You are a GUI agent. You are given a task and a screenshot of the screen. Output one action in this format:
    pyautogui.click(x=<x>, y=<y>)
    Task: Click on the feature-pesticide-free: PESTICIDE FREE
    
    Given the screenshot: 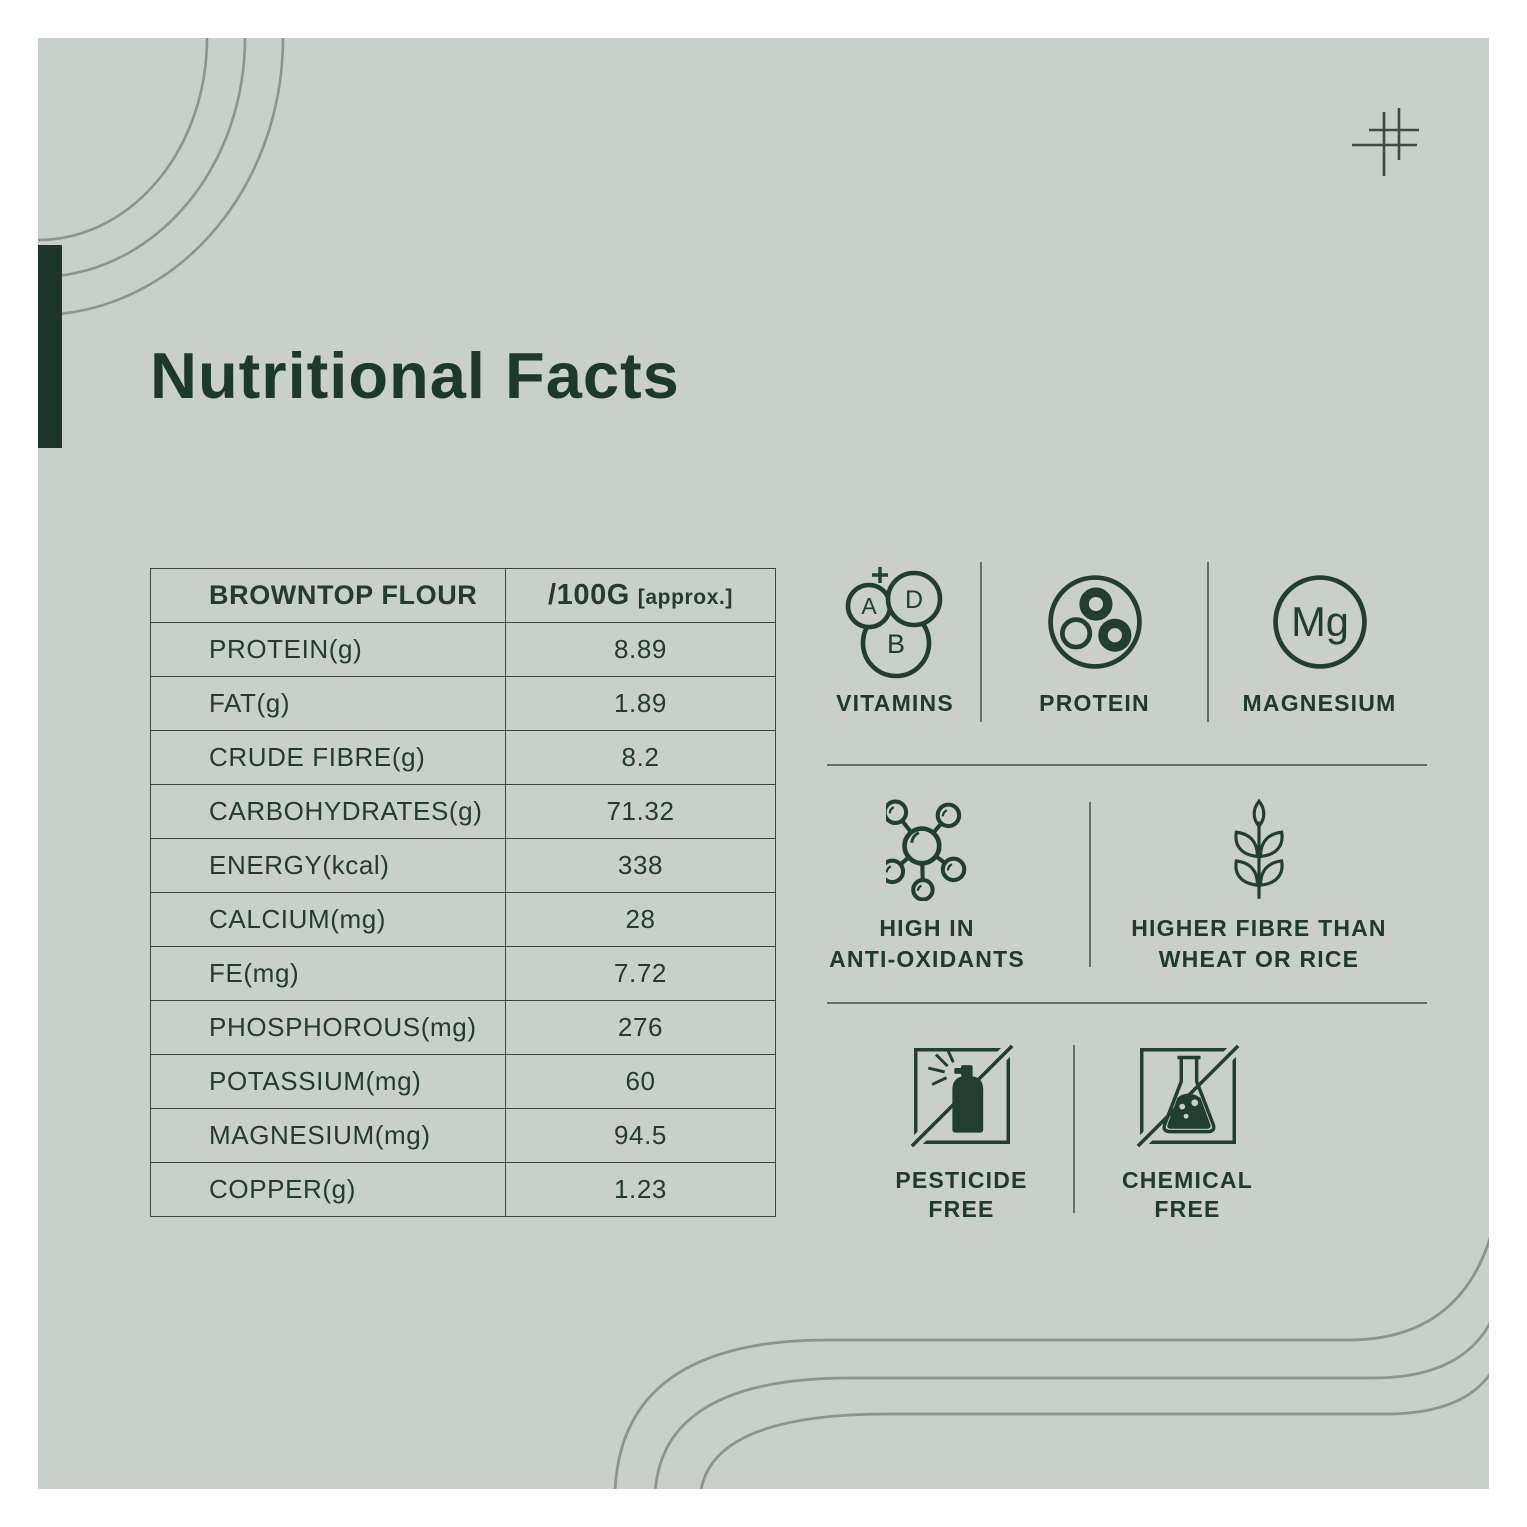 What is the action you would take?
    pyautogui.click(x=961, y=1132)
    